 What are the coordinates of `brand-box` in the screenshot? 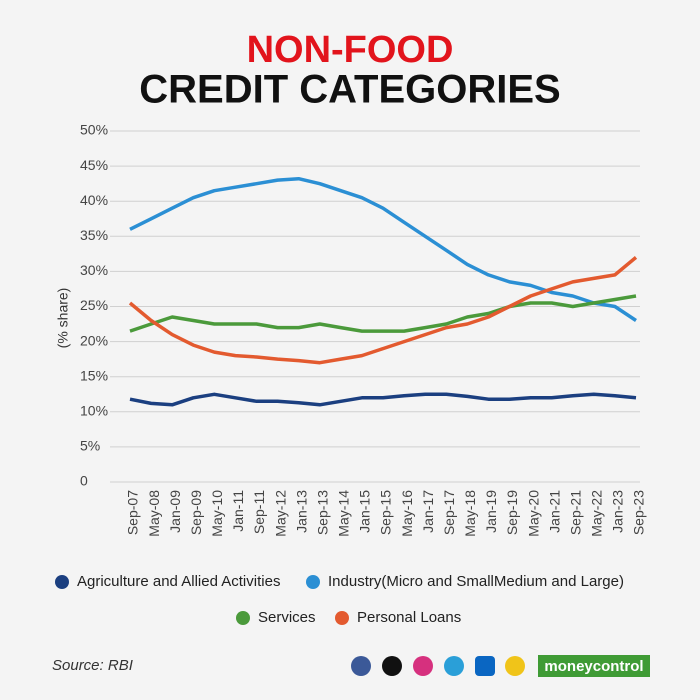 It's located at (594, 666).